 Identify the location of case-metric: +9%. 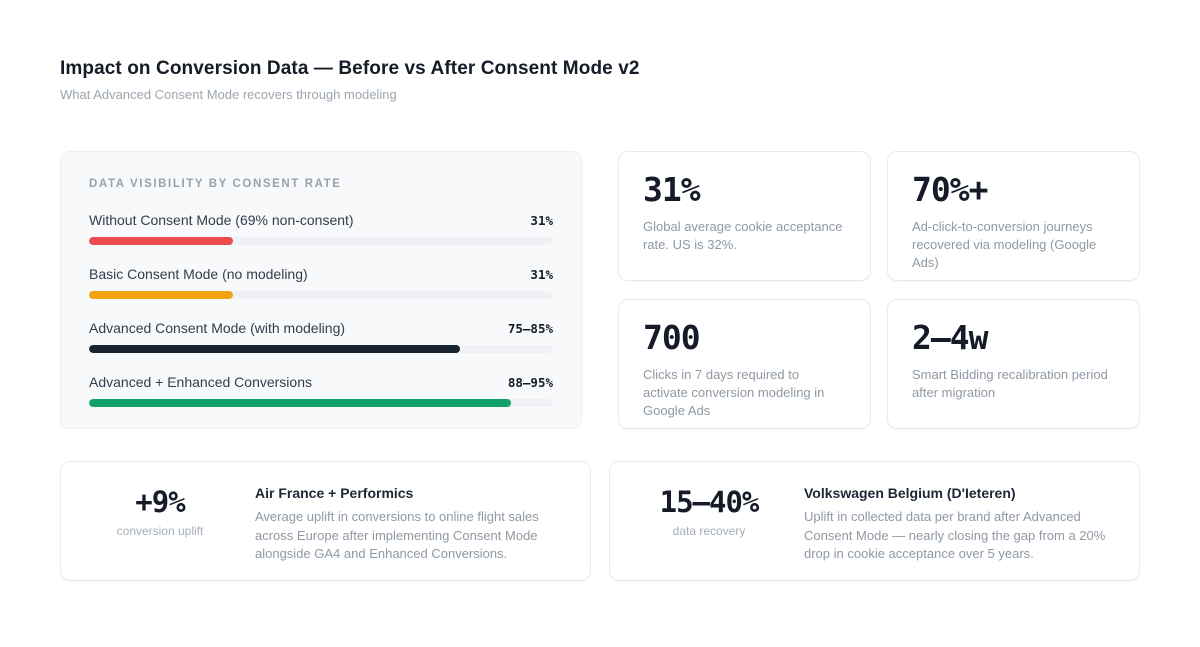
(160, 502).